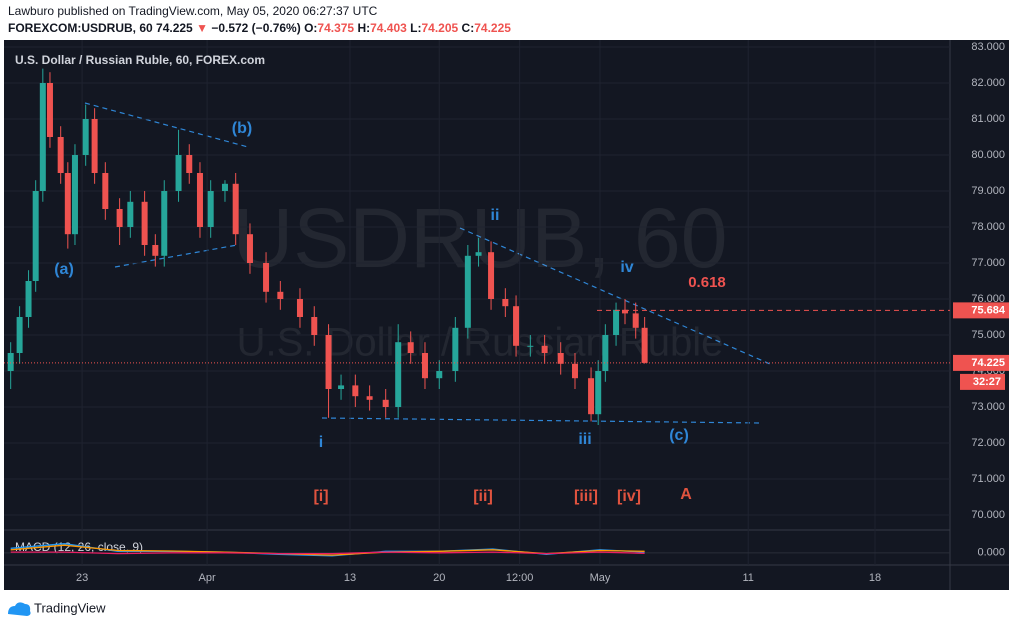 This screenshot has width=1013, height=633. I want to click on watermark: USDRUB, 60, so click(480, 238).